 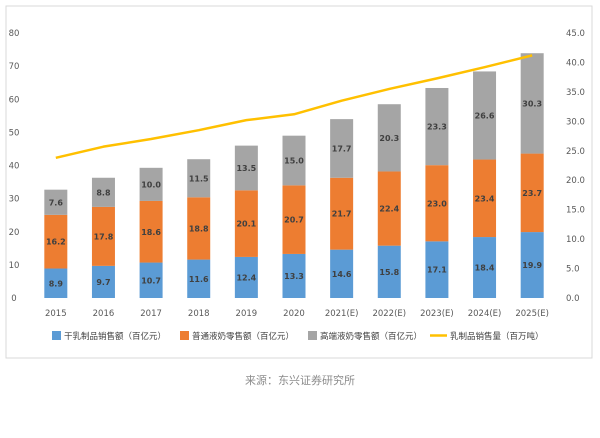 I want to click on right-axis-tick-label: 35.0, so click(x=575, y=93).